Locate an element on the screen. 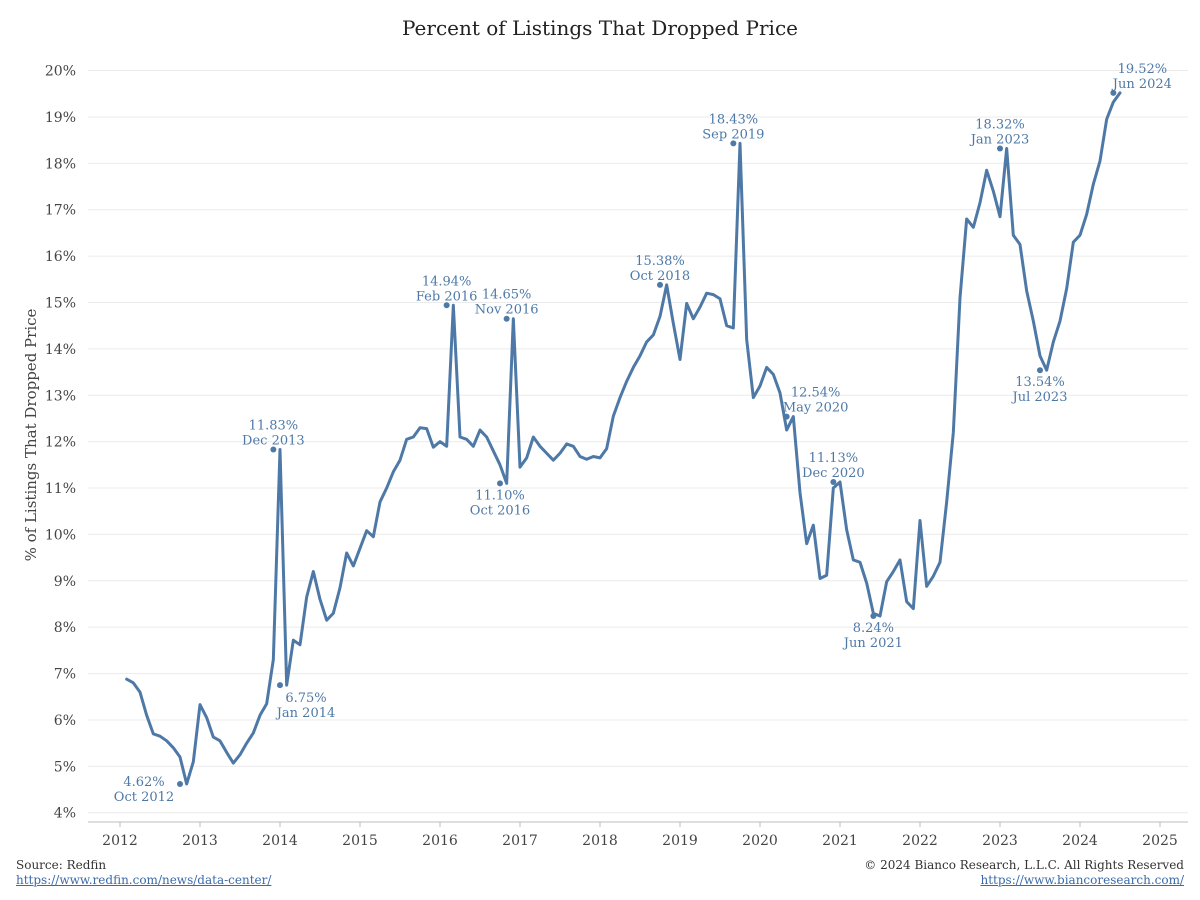 The height and width of the screenshot is (900, 1200). annotation-date: Oct 2012 is located at coordinates (144, 797).